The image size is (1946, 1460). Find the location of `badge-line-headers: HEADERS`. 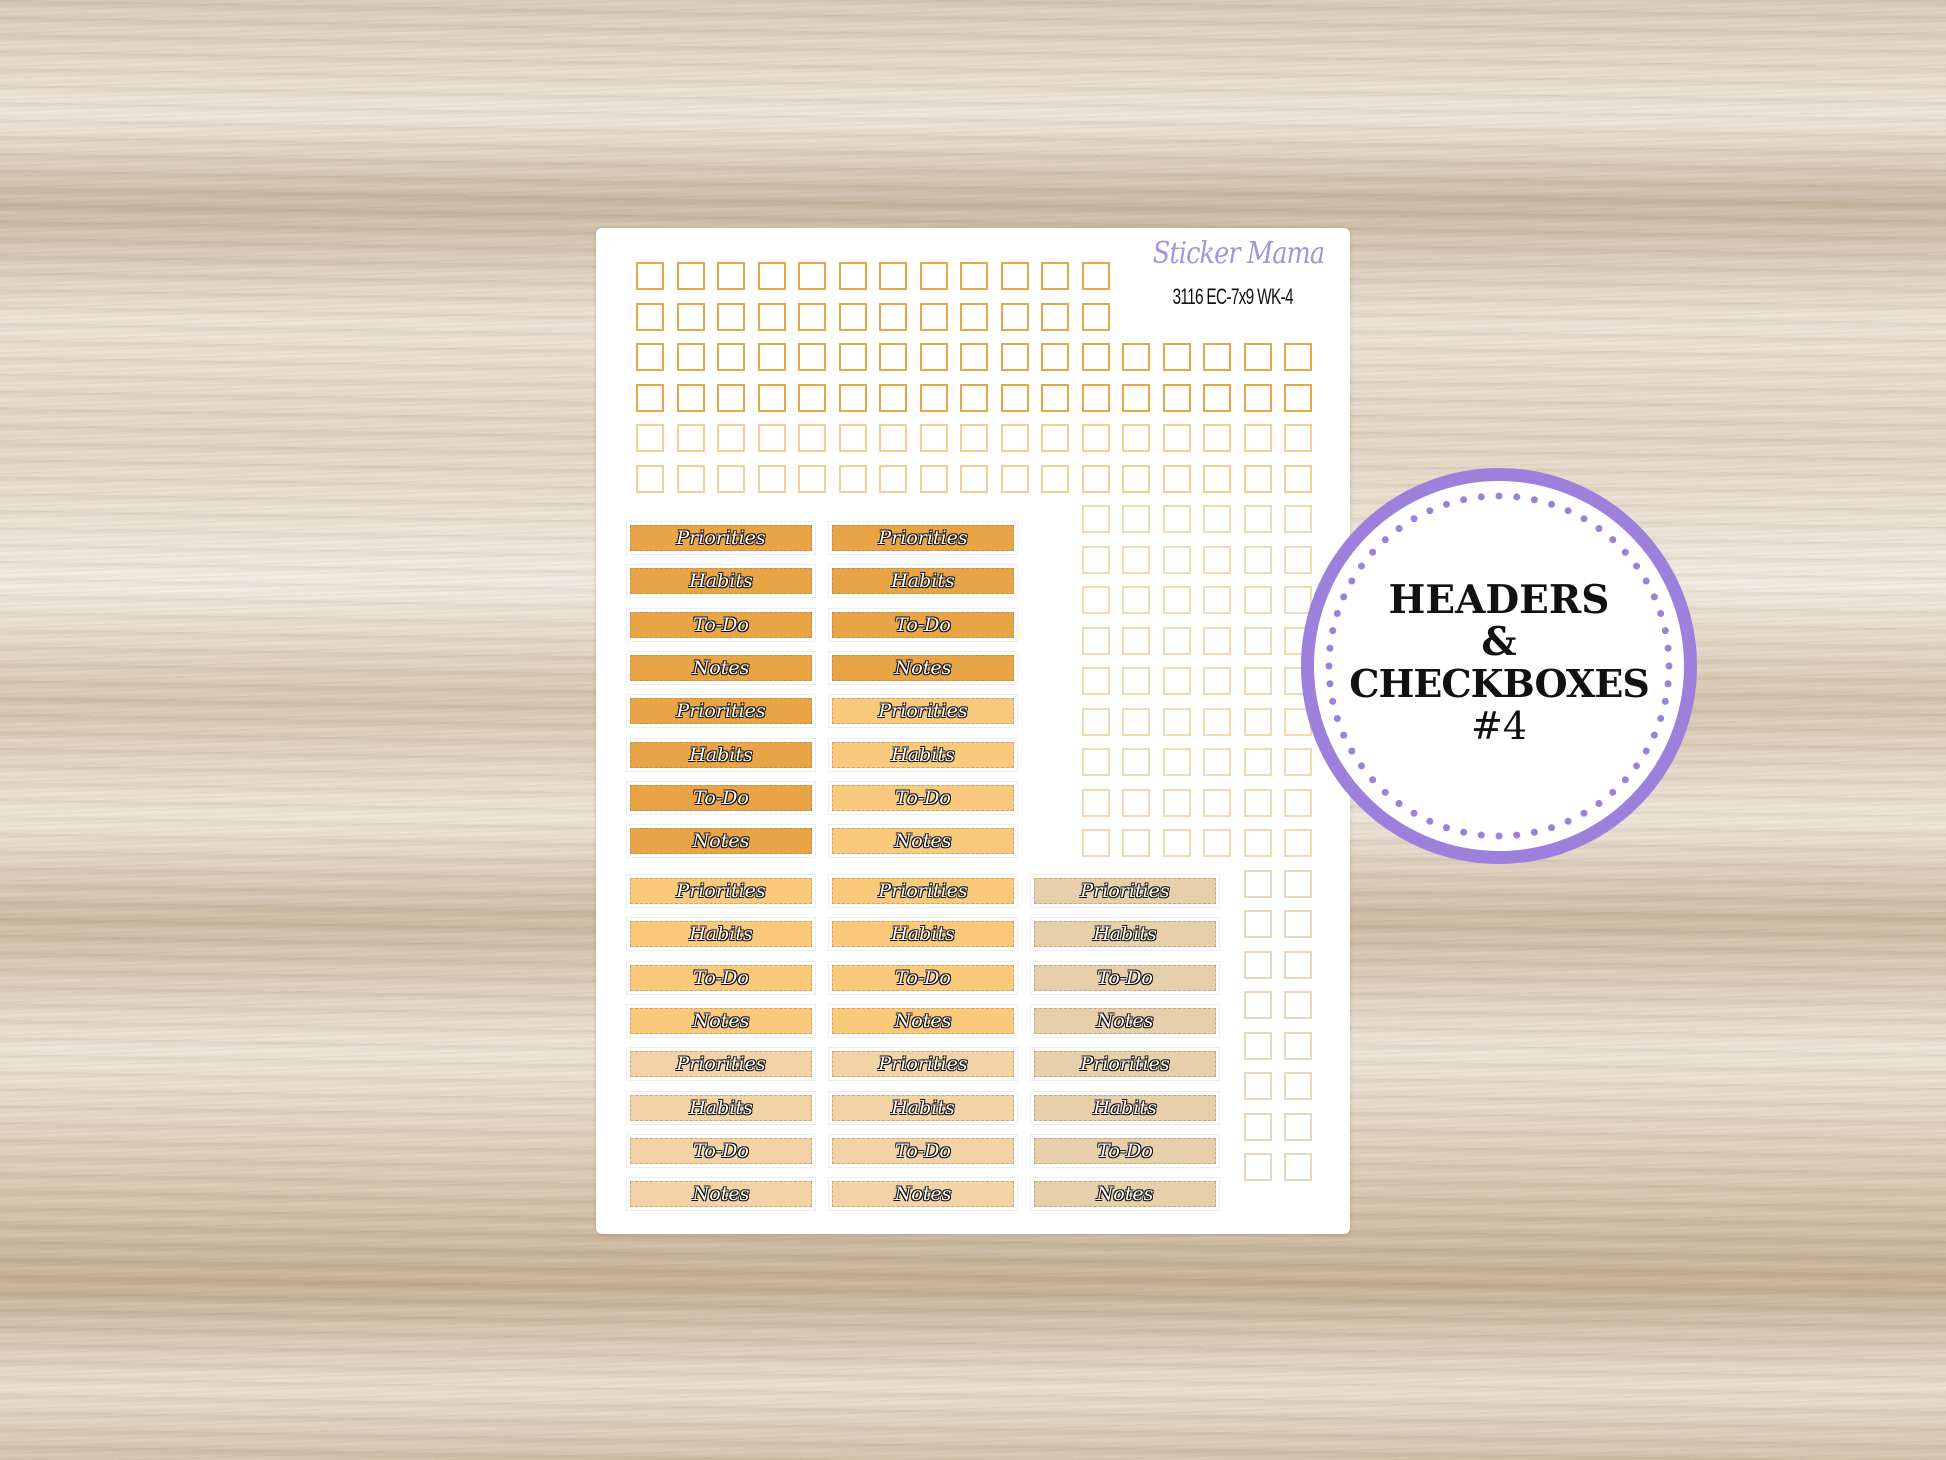

badge-line-headers: HEADERS is located at coordinates (1499, 600).